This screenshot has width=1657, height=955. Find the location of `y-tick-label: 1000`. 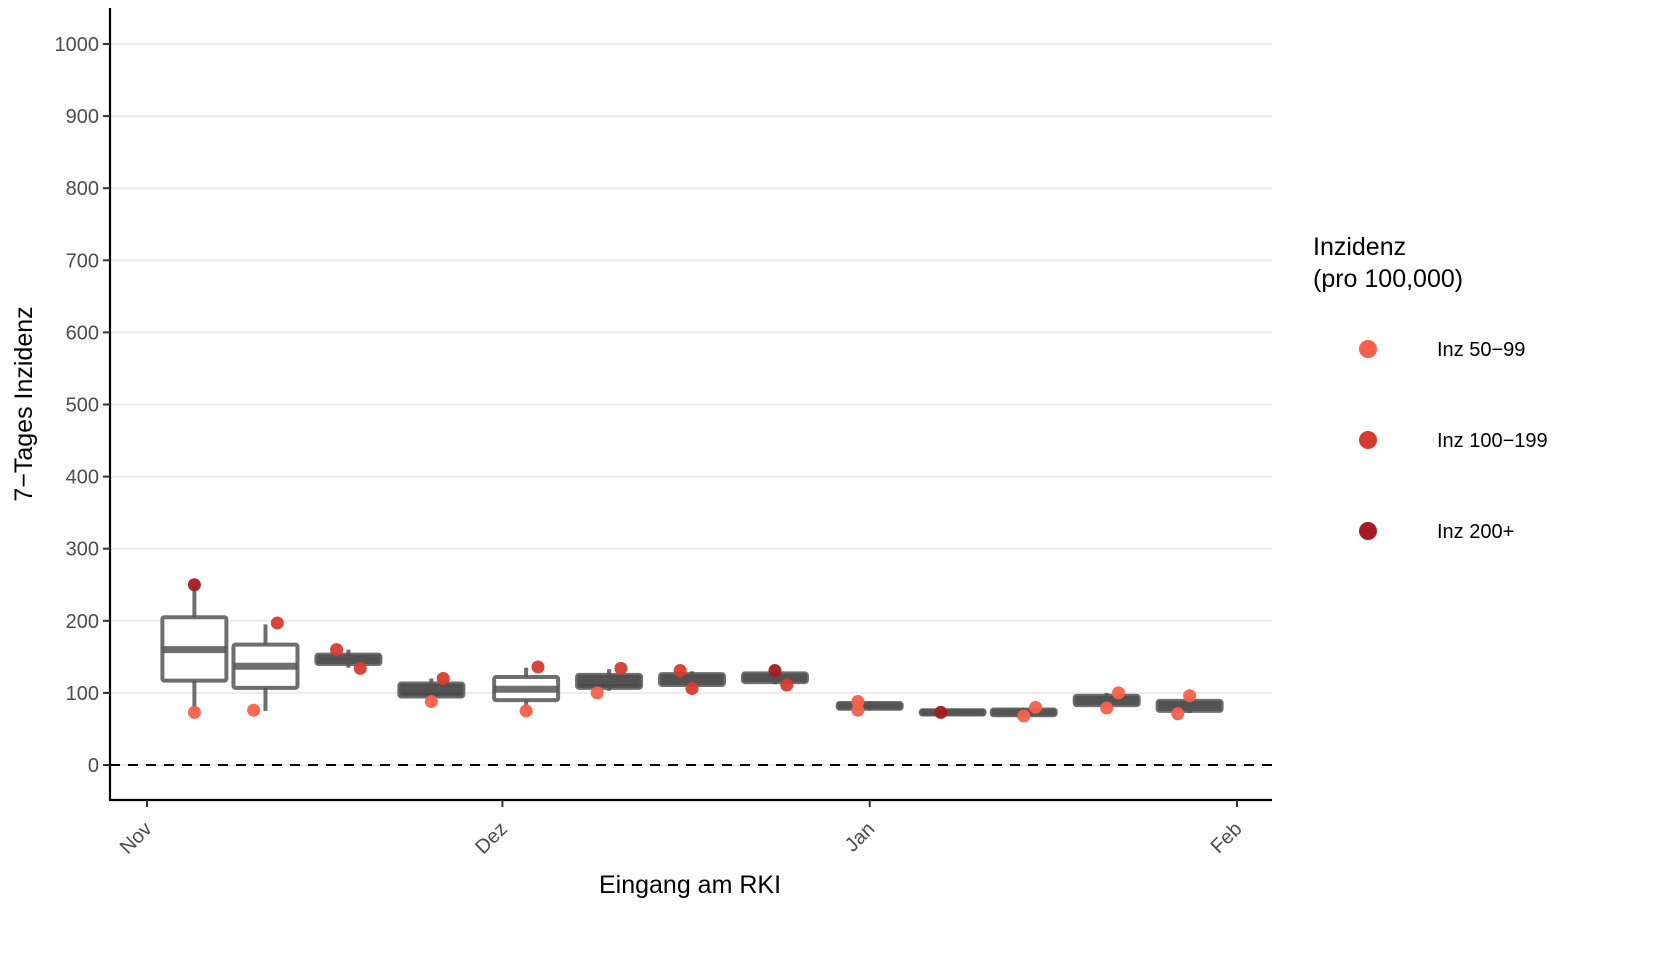

y-tick-label: 1000 is located at coordinates (77, 45).